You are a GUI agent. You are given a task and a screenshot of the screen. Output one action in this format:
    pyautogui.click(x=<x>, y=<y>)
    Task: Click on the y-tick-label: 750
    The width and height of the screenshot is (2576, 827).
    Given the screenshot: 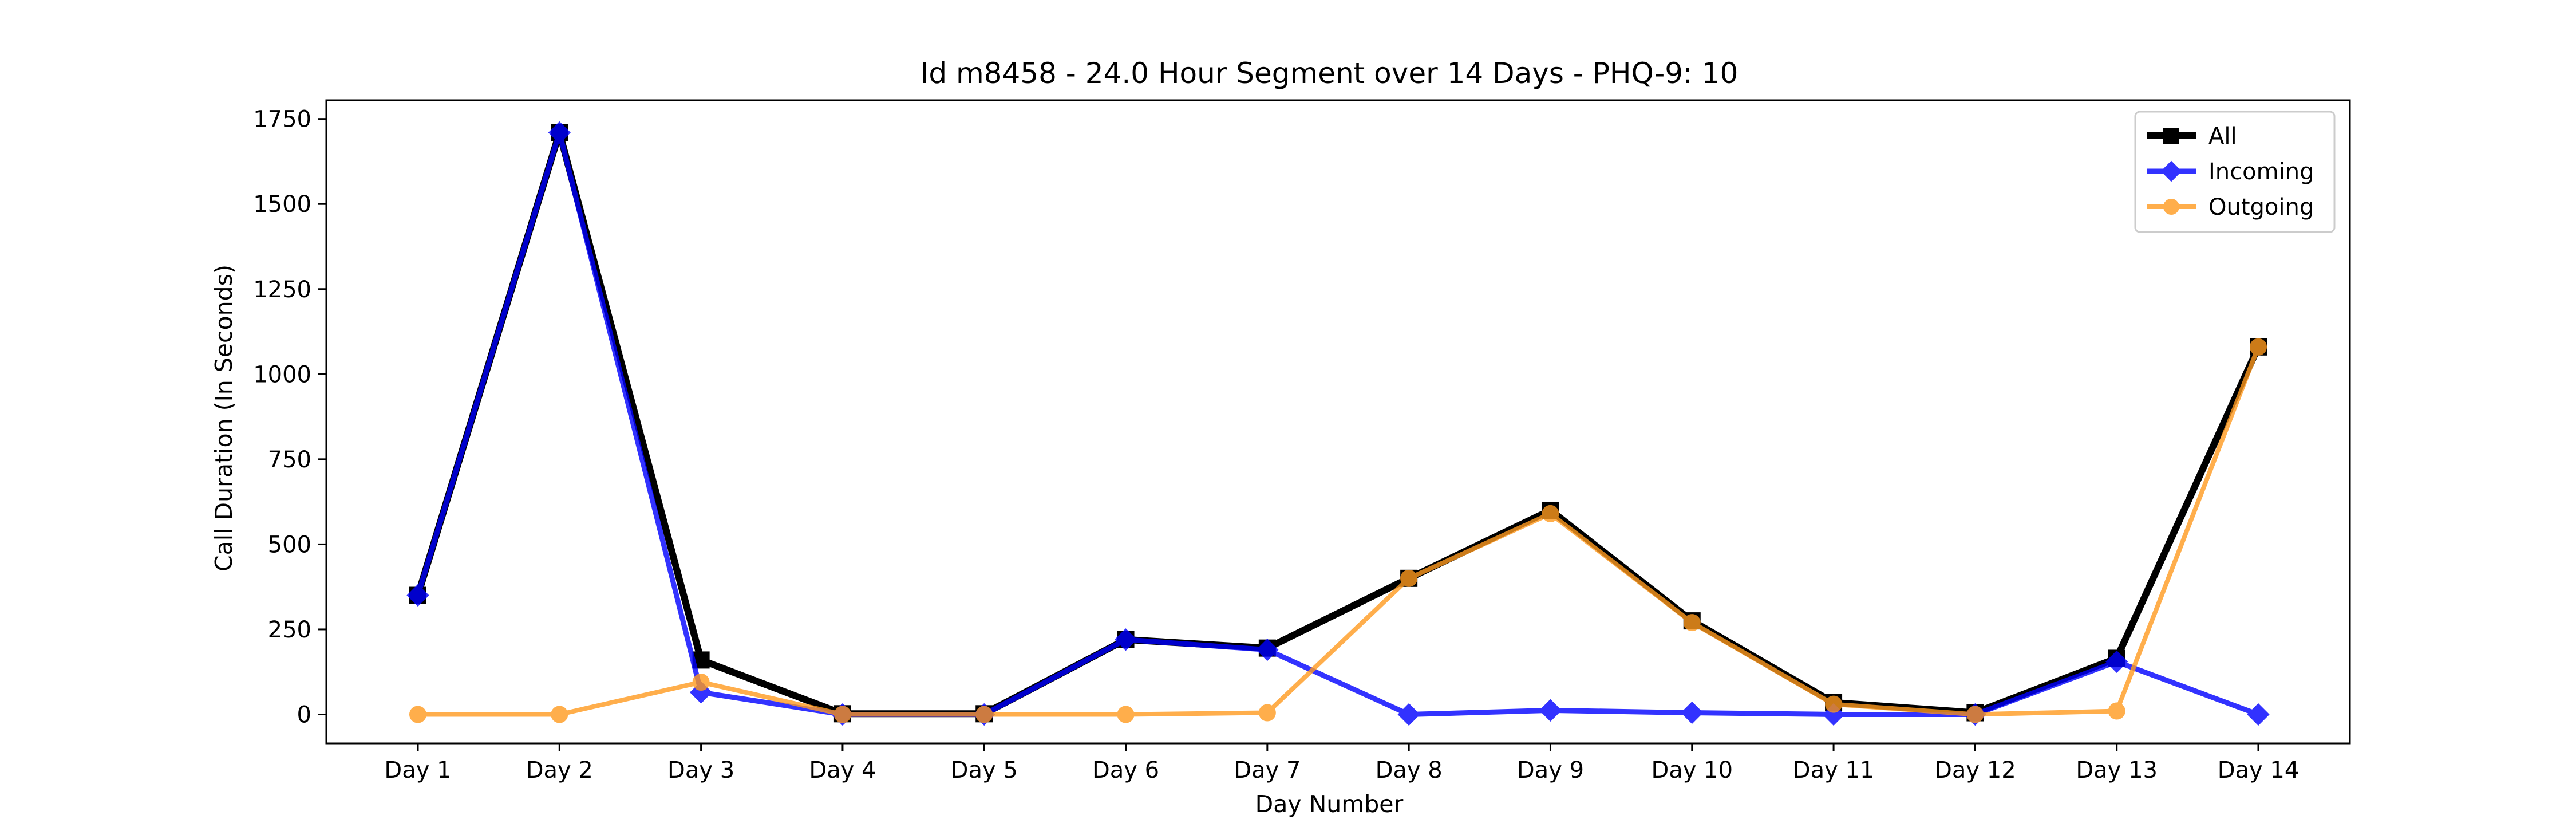 What is the action you would take?
    pyautogui.click(x=289, y=460)
    